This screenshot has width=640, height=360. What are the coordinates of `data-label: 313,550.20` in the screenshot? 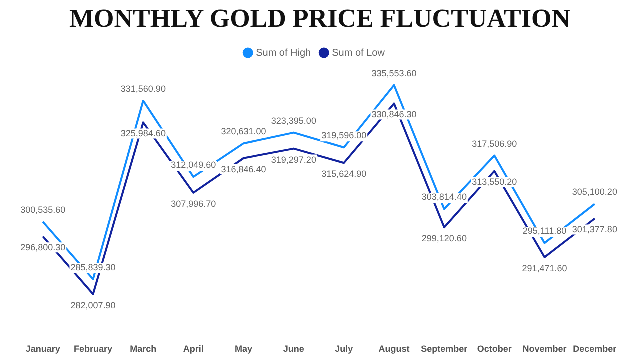 It's located at (495, 182).